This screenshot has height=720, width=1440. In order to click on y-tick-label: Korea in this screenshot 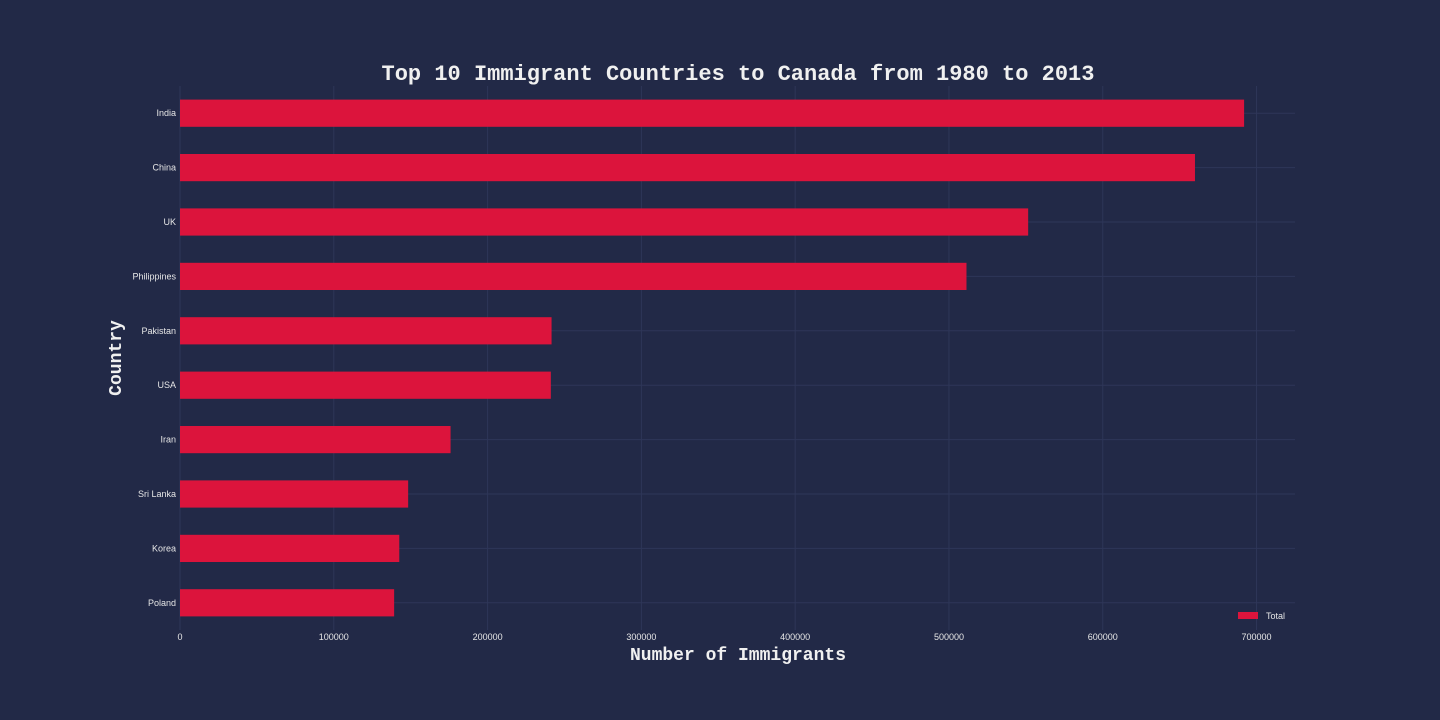, I will do `click(164, 548)`.